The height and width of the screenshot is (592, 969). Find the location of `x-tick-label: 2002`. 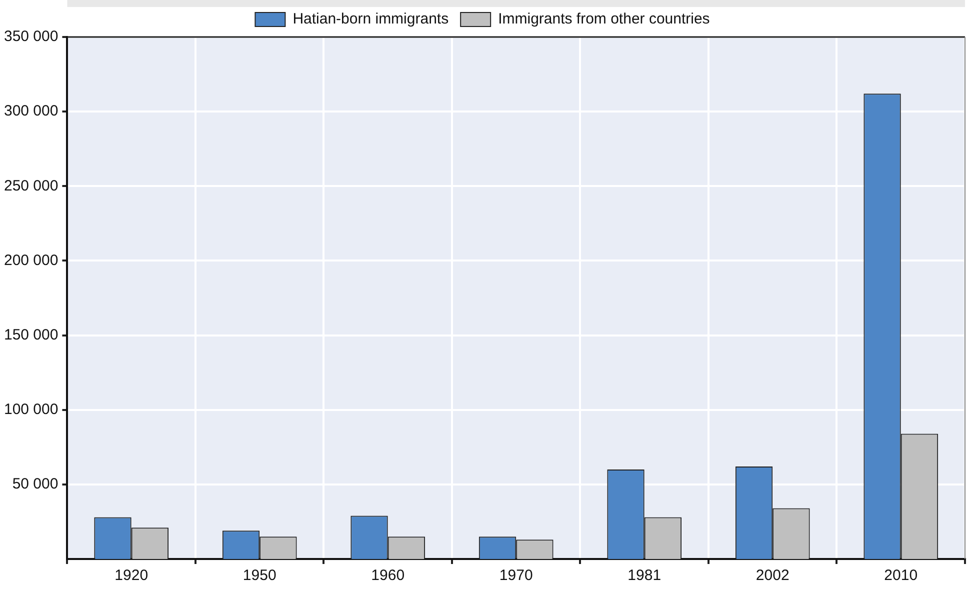

x-tick-label: 2002 is located at coordinates (773, 575).